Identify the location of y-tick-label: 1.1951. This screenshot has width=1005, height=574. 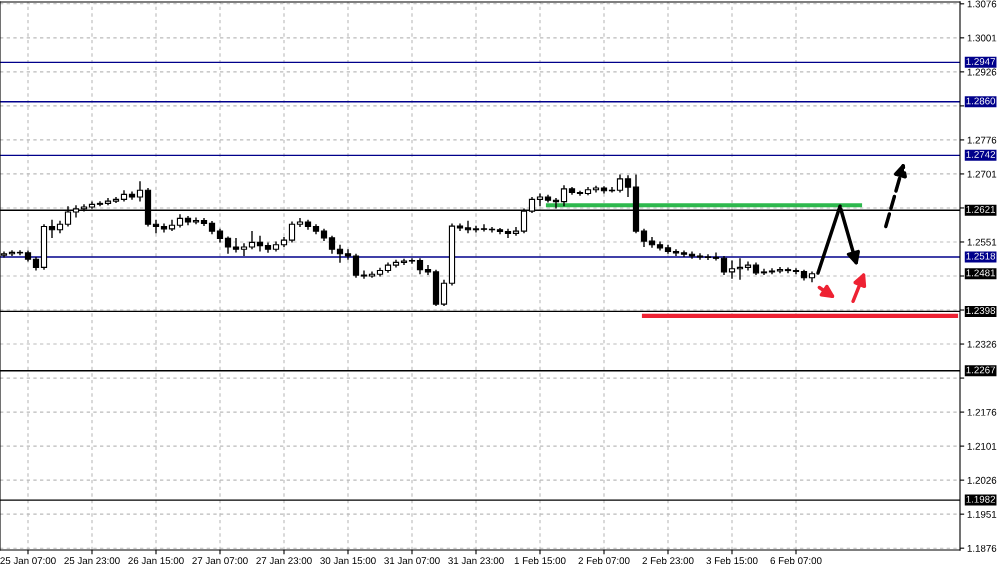
(982, 514).